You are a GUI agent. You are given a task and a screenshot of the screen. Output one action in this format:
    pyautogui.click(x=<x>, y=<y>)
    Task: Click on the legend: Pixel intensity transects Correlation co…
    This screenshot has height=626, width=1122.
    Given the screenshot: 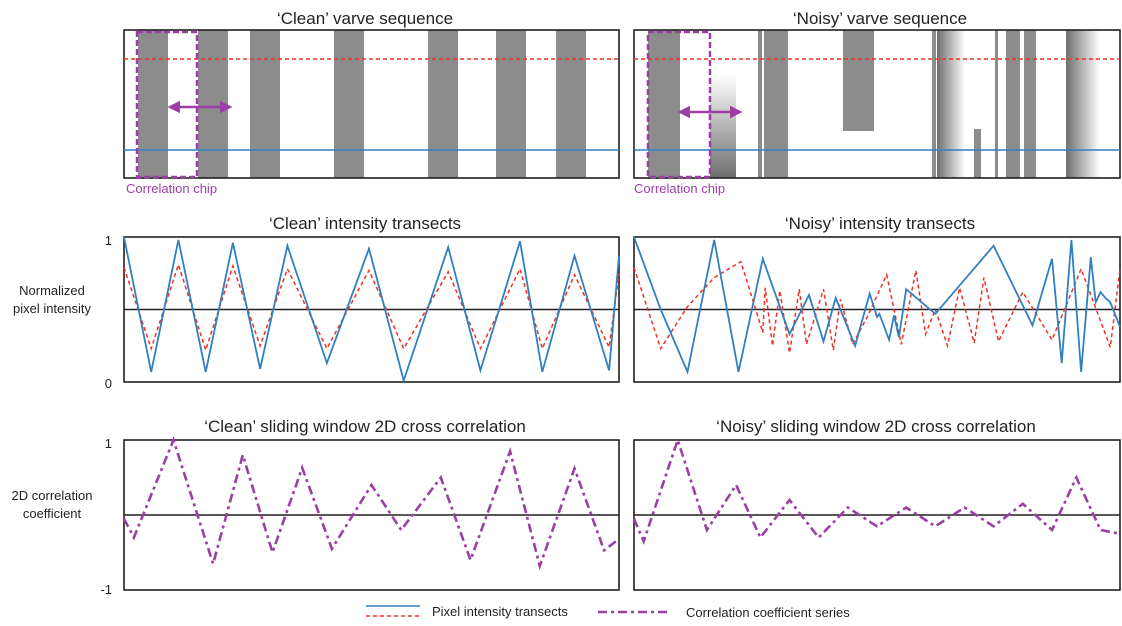 What is the action you would take?
    pyautogui.click(x=608, y=612)
    